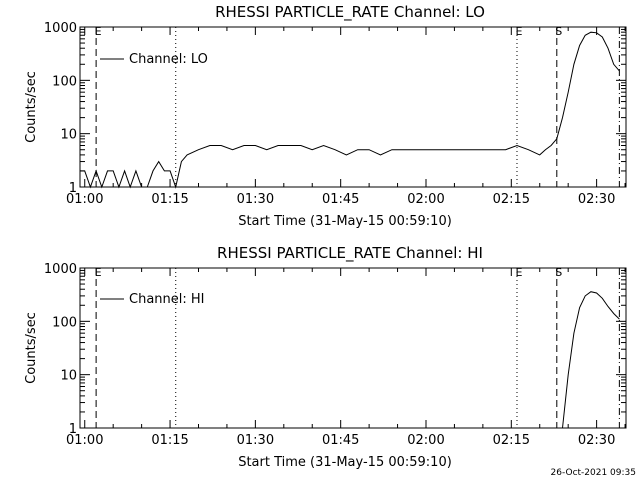 The width and height of the screenshot is (640, 480). What do you see at coordinates (167, 299) in the screenshot?
I see `legend-label-hi: Channel: HI` at bounding box center [167, 299].